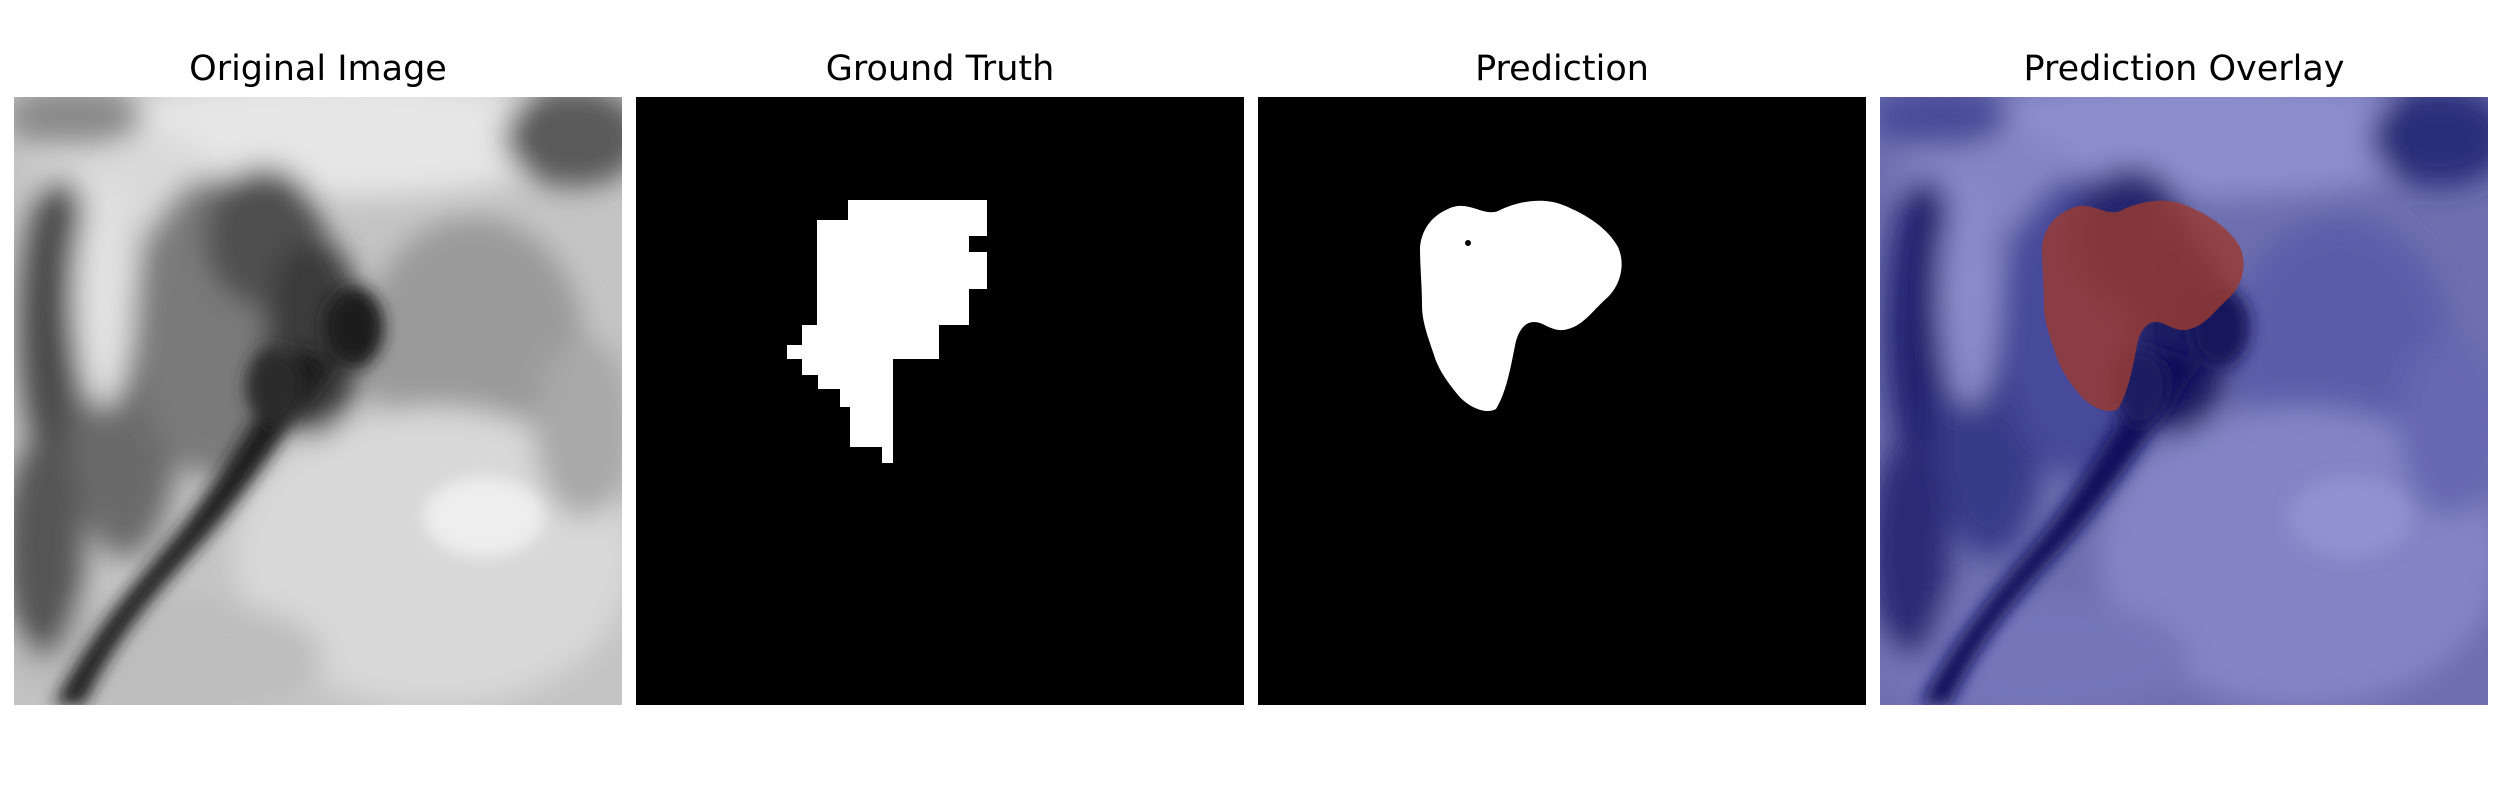 Image resolution: width=2500 pixels, height=800 pixels. What do you see at coordinates (318, 69) in the screenshot?
I see `panel-title: Original Image` at bounding box center [318, 69].